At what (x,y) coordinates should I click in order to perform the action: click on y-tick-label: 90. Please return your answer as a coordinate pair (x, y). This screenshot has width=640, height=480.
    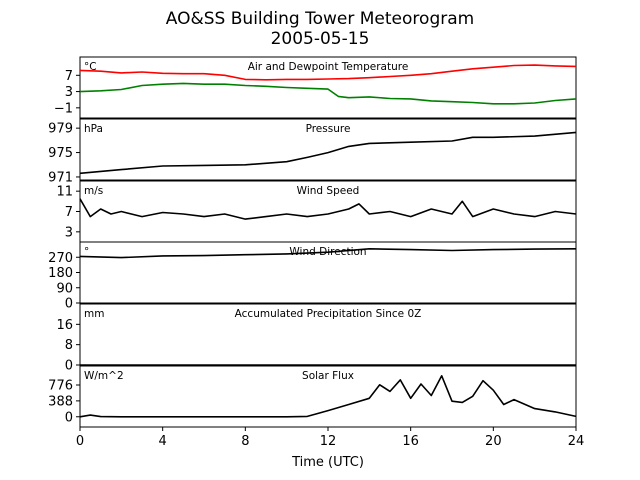
    Looking at the image, I should click on (64, 288).